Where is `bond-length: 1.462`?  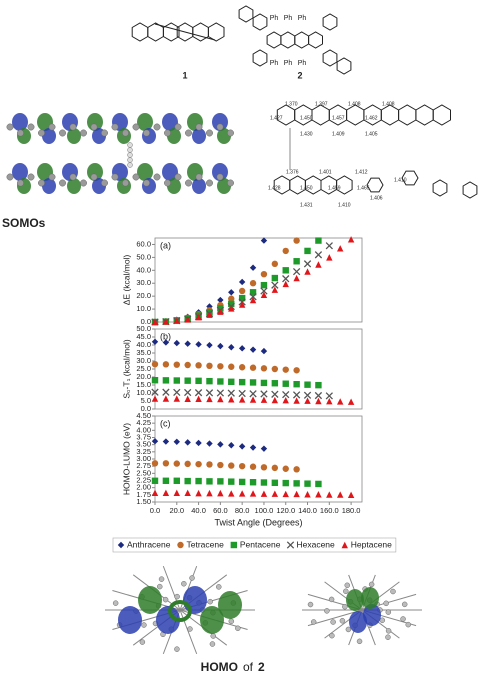 bond-length: 1.462 is located at coordinates (371, 118).